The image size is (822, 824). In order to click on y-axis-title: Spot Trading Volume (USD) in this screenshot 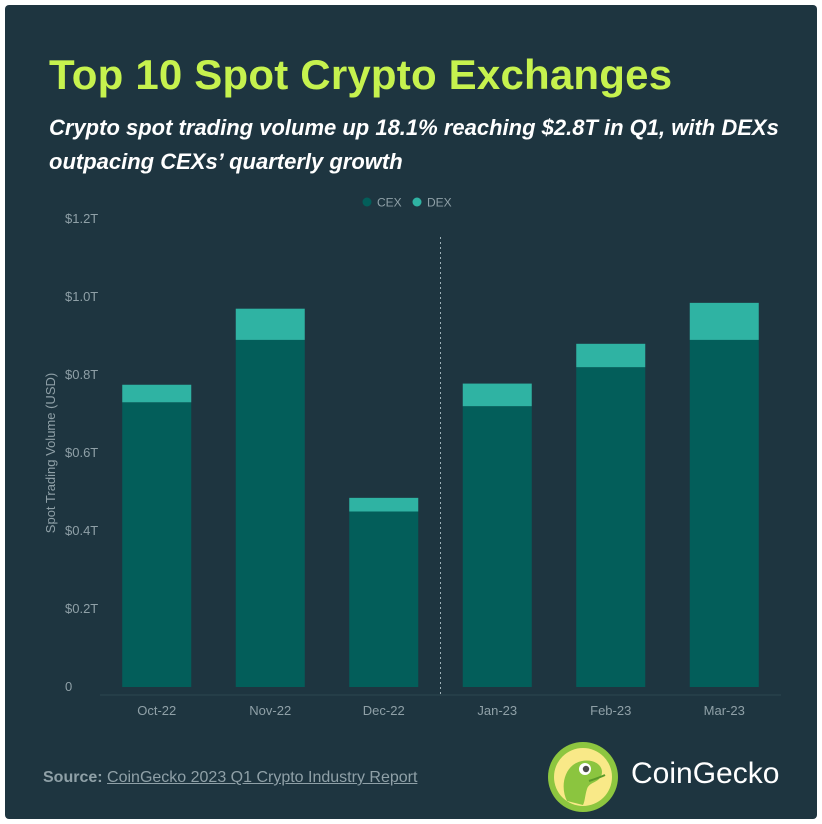, I will do `click(50, 453)`.